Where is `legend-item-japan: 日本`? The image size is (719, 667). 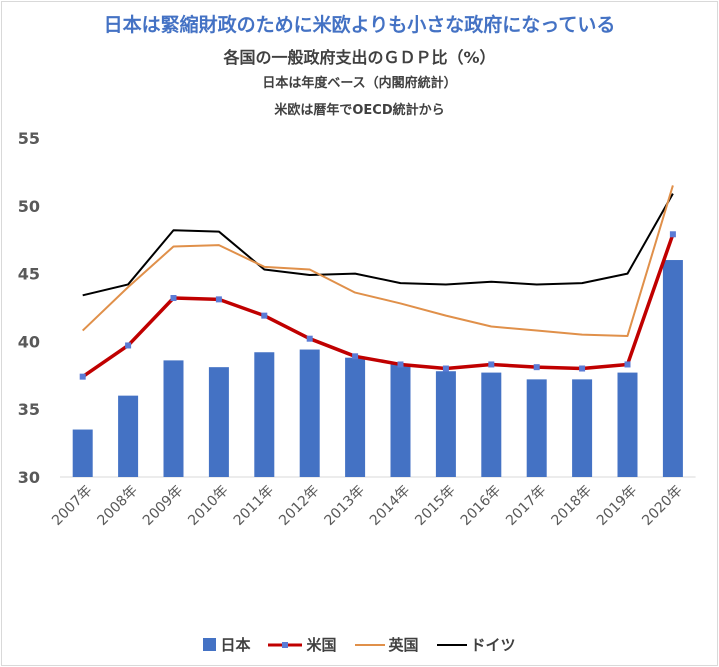 legend-item-japan: 日本 is located at coordinates (226, 644).